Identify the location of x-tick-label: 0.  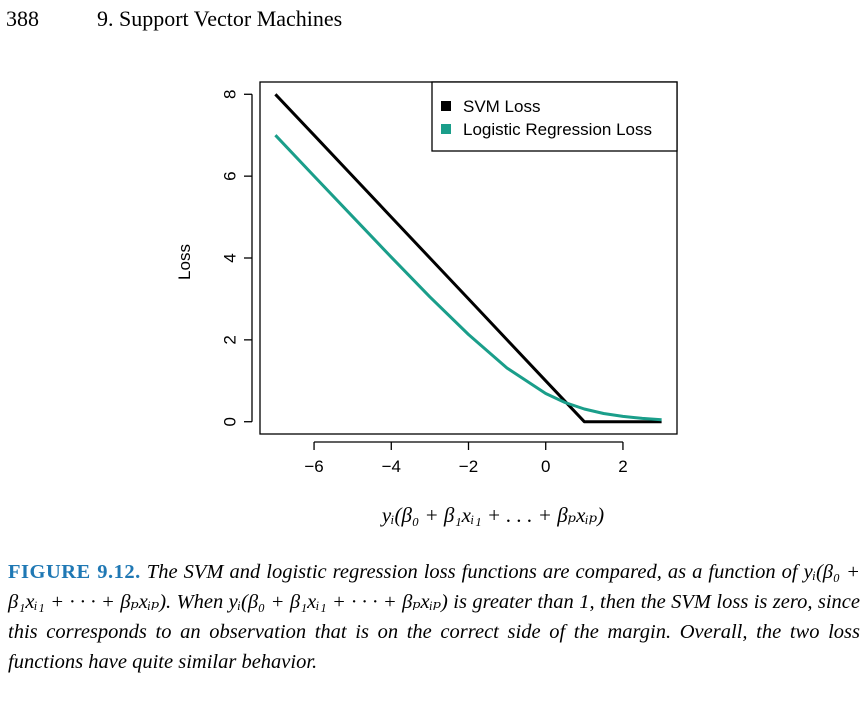
(545, 466).